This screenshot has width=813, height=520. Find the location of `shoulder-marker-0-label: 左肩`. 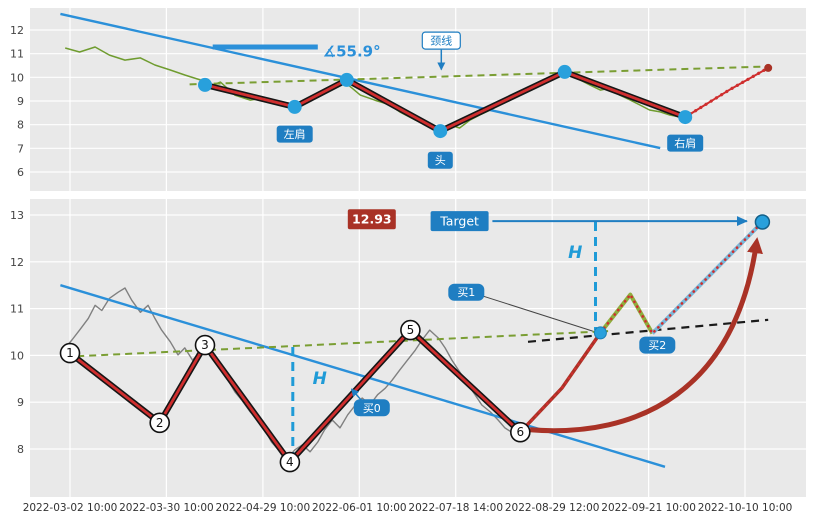

shoulder-marker-0-label: 左肩 is located at coordinates (295, 134).